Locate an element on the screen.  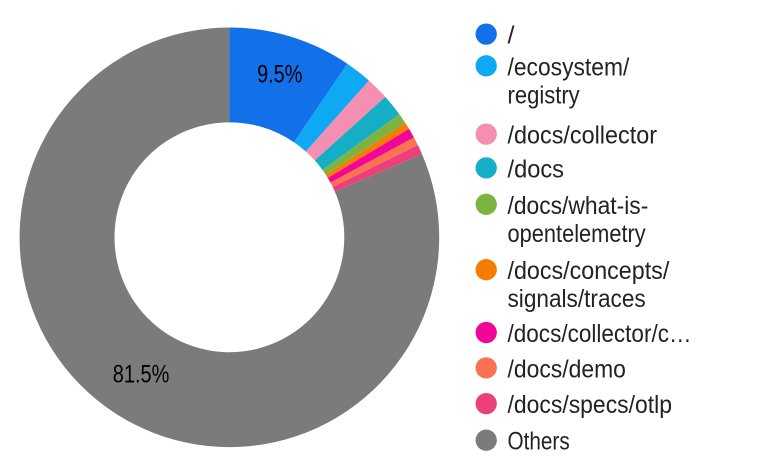
svg-text: opentelemetry is located at coordinates (577, 234).